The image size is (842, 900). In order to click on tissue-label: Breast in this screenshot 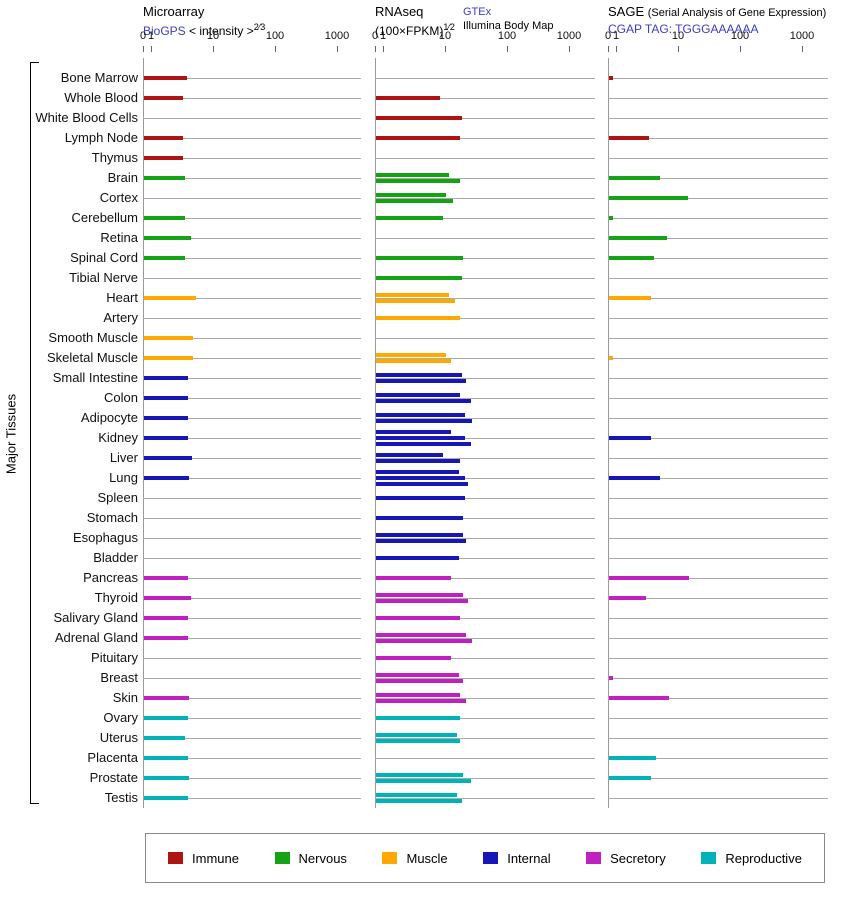, I will do `click(119, 677)`.